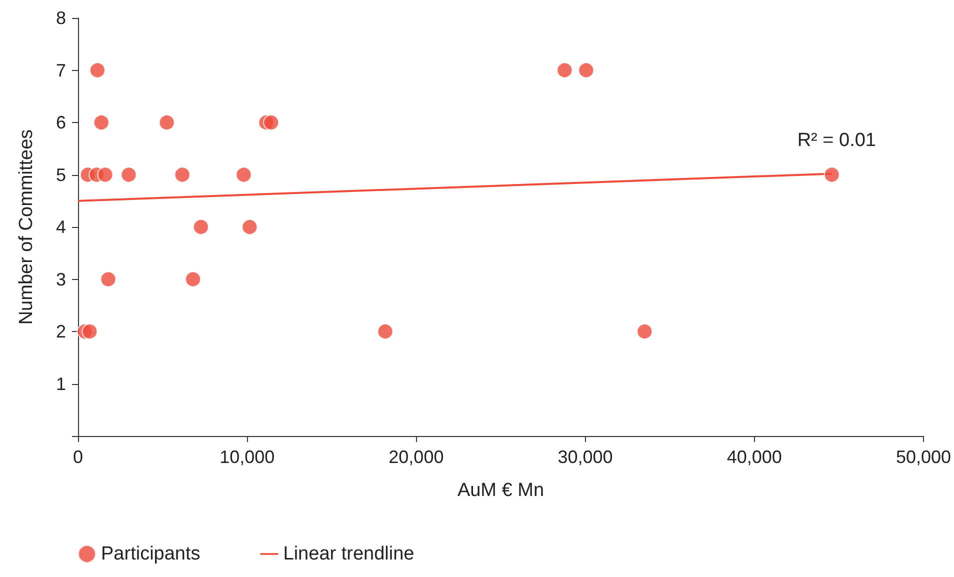 The image size is (954, 577). What do you see at coordinates (61, 174) in the screenshot?
I see `y-tick-label: 5` at bounding box center [61, 174].